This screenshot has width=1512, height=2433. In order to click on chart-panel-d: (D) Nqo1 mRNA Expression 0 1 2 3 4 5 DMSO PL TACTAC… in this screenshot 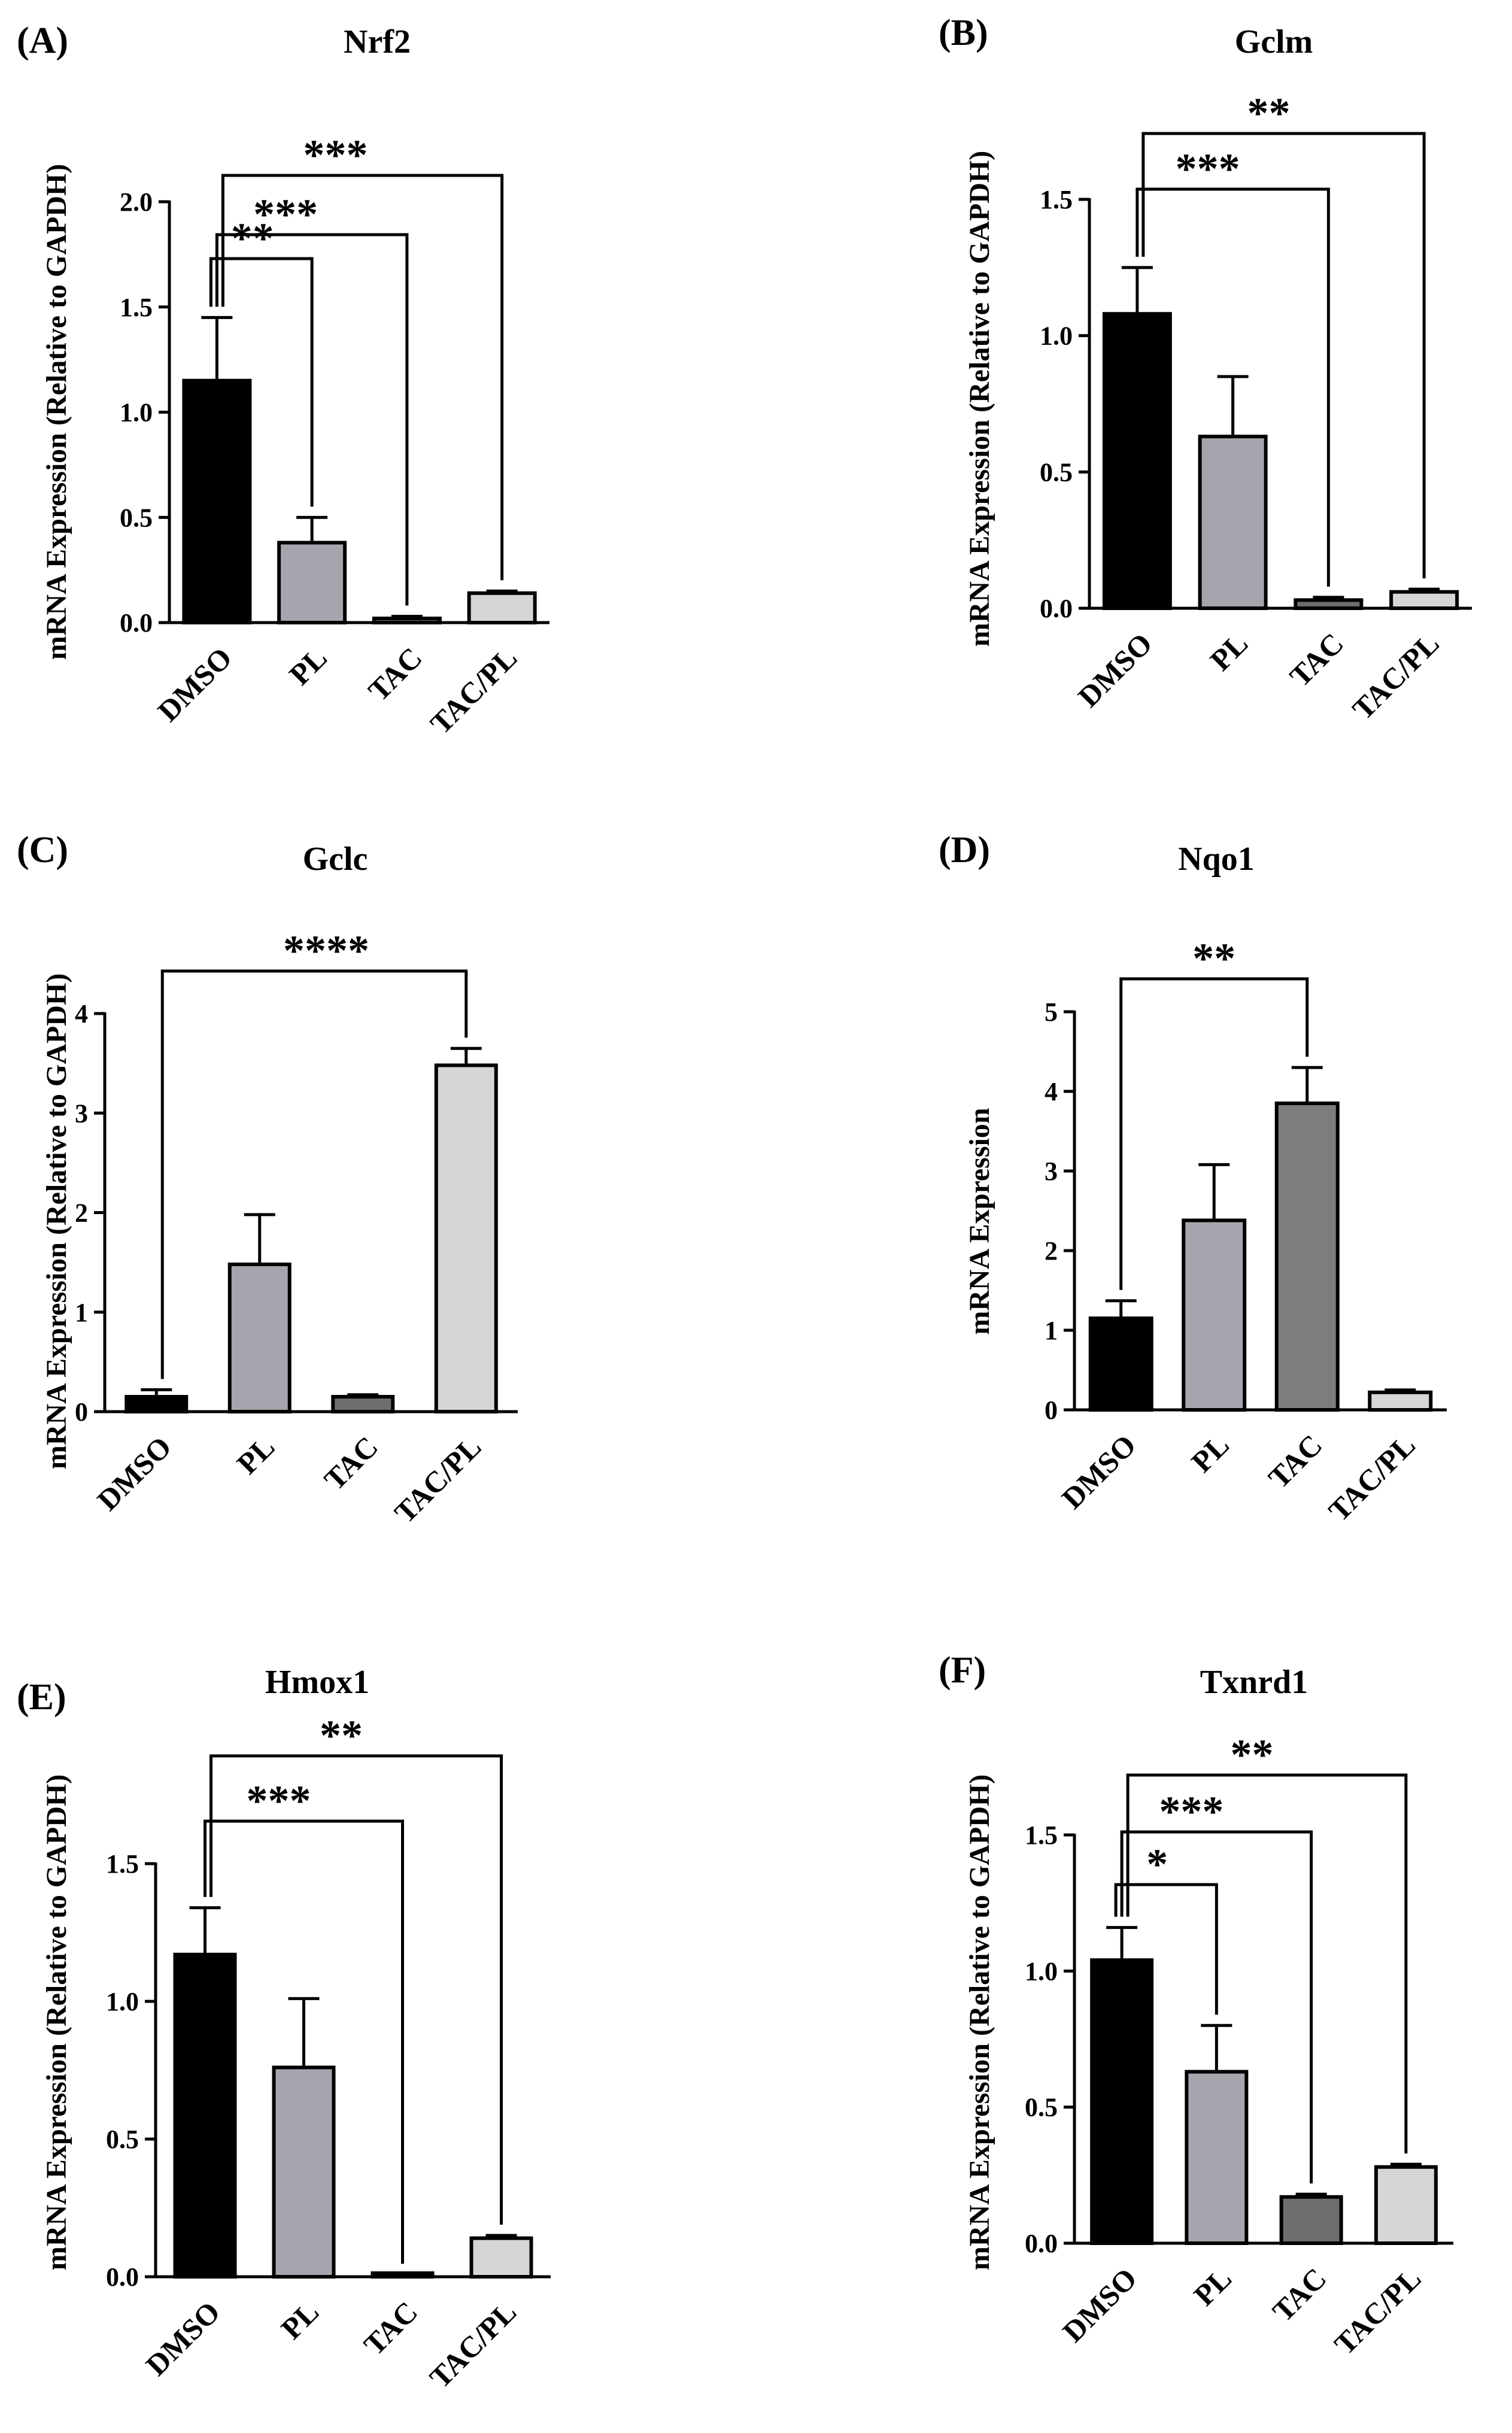, I will do `click(1193, 1179)`.